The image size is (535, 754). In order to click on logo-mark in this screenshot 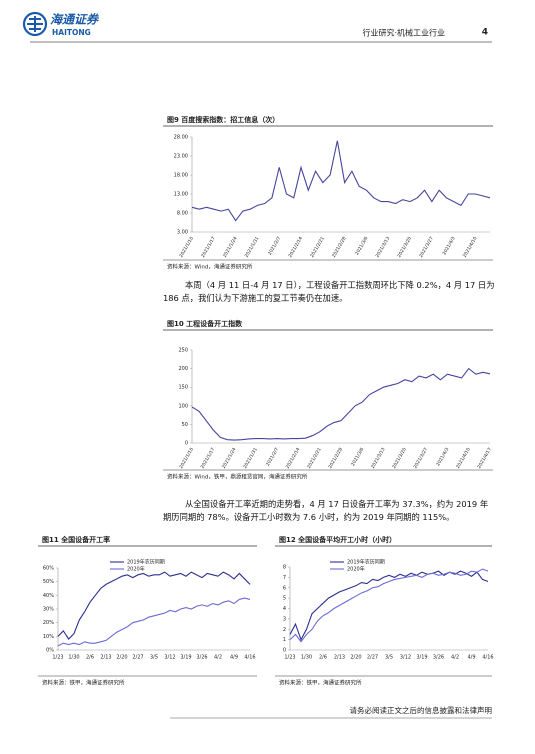, I will do `click(35, 24)`.